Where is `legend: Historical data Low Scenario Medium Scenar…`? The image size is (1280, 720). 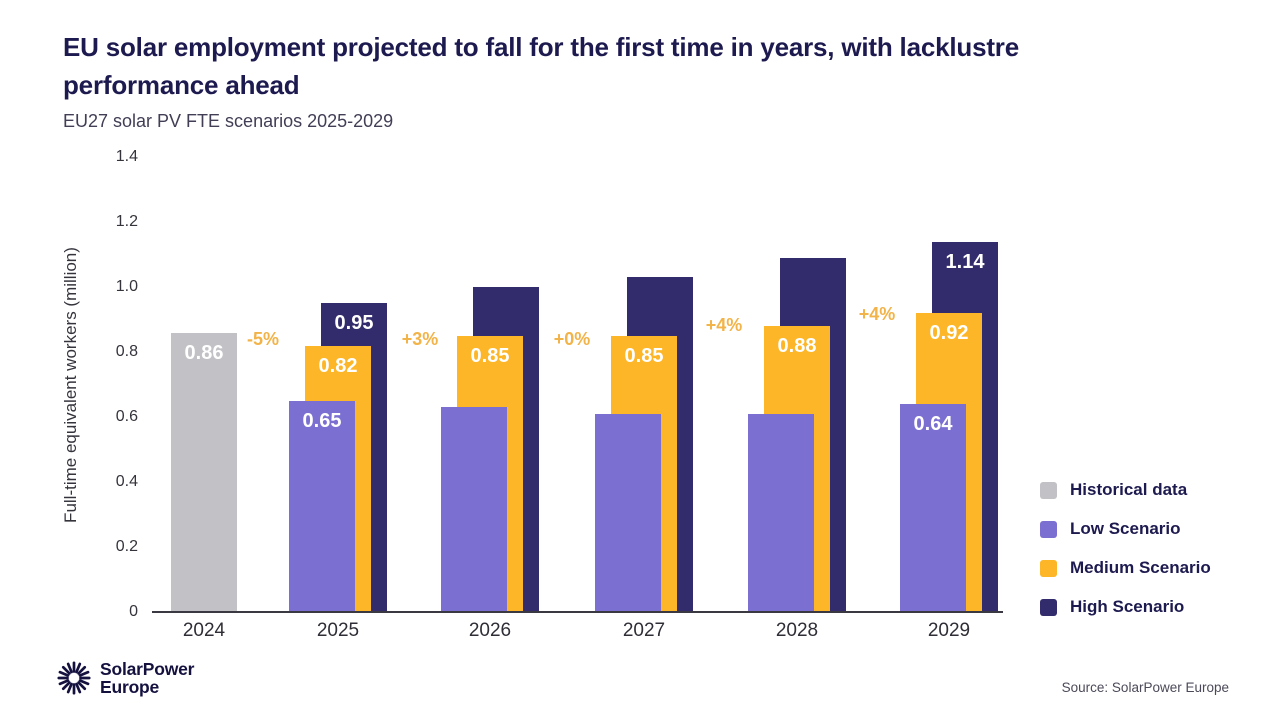 legend: Historical data Low Scenario Medium Scenar… is located at coordinates (1125, 548).